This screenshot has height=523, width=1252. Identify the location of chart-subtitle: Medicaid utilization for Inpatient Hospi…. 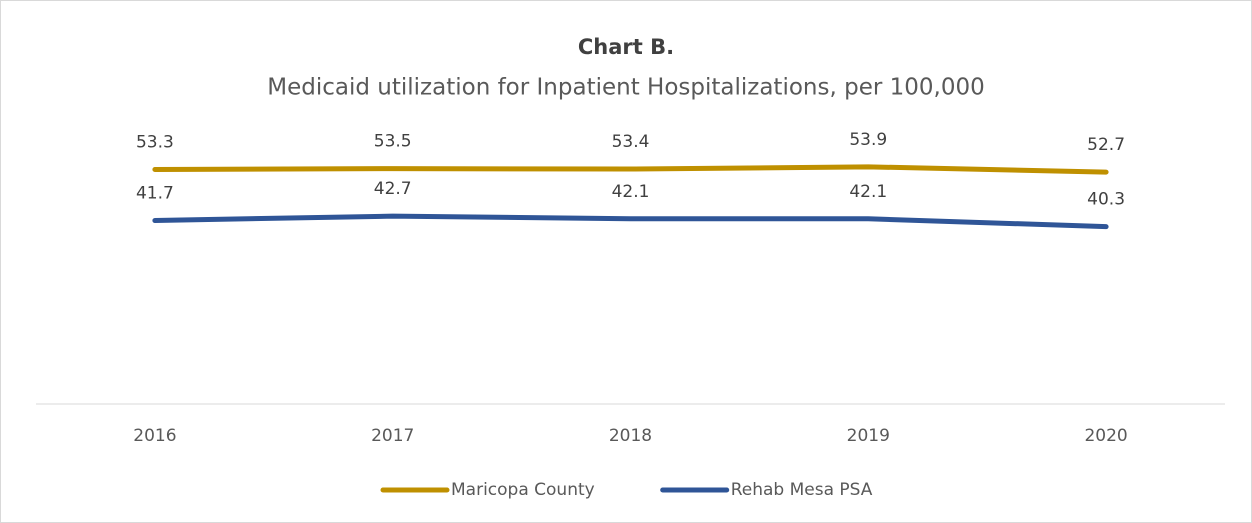
(625, 88).